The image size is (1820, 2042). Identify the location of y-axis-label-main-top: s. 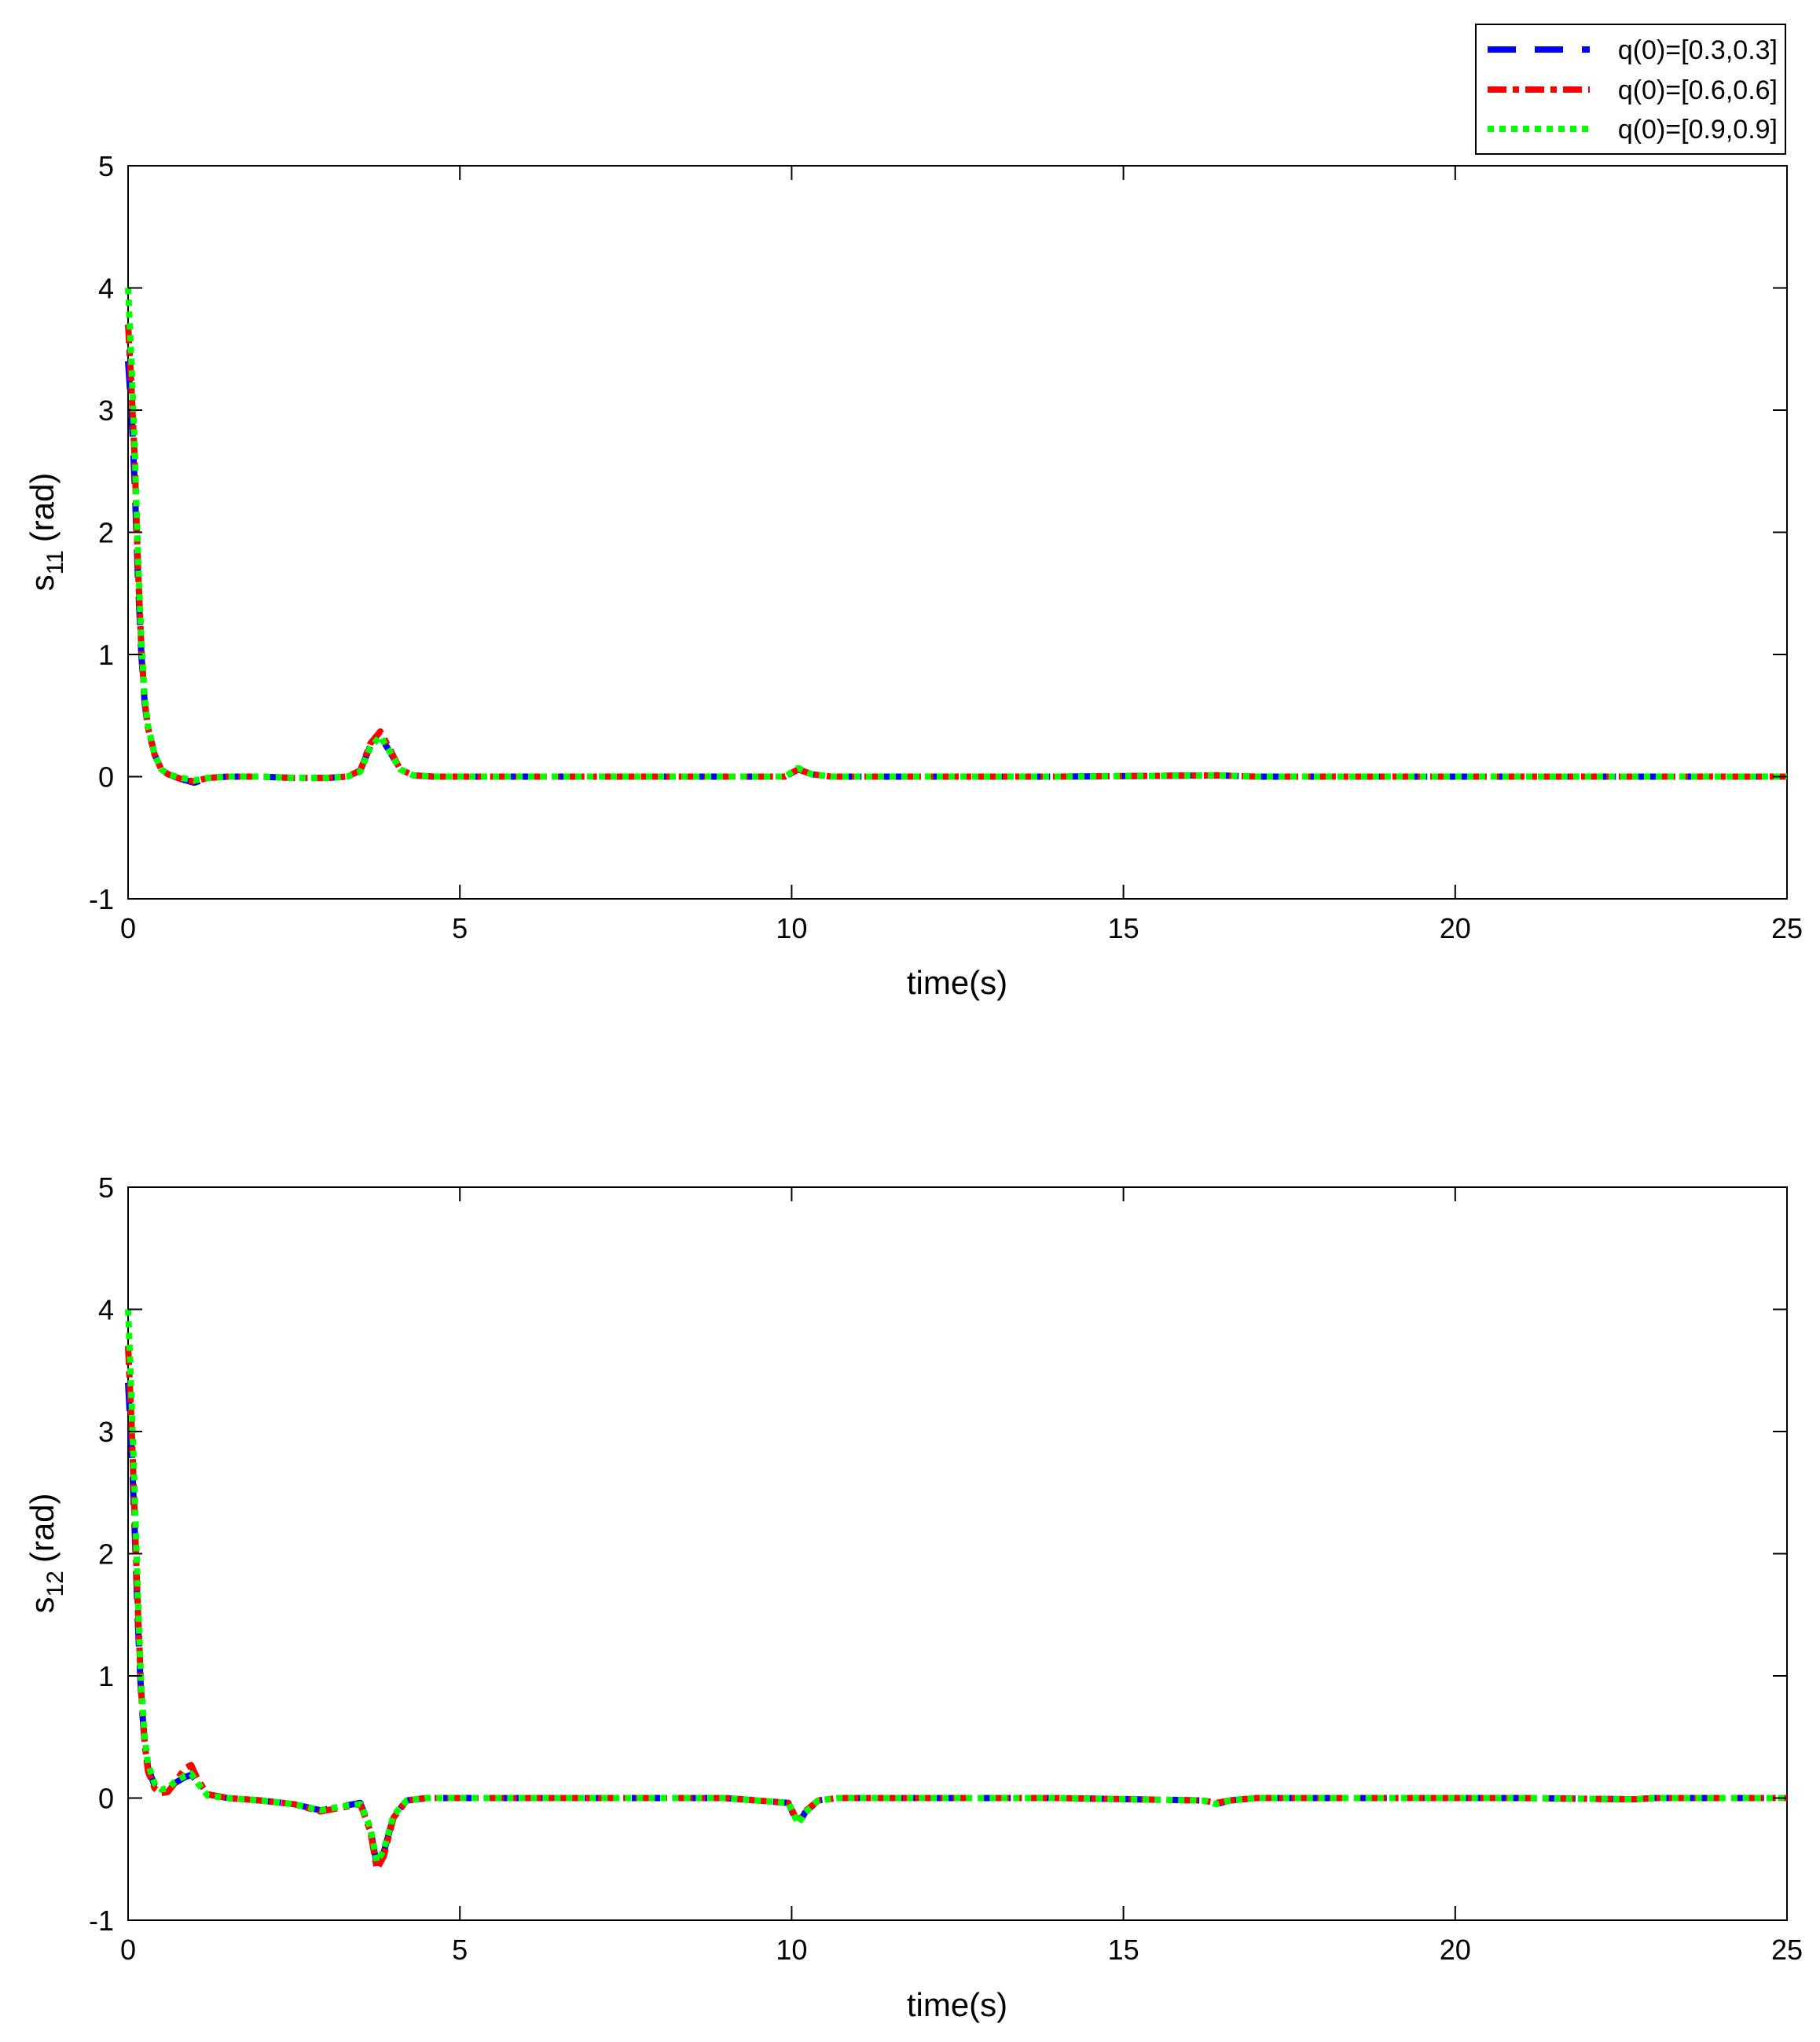
(42, 582).